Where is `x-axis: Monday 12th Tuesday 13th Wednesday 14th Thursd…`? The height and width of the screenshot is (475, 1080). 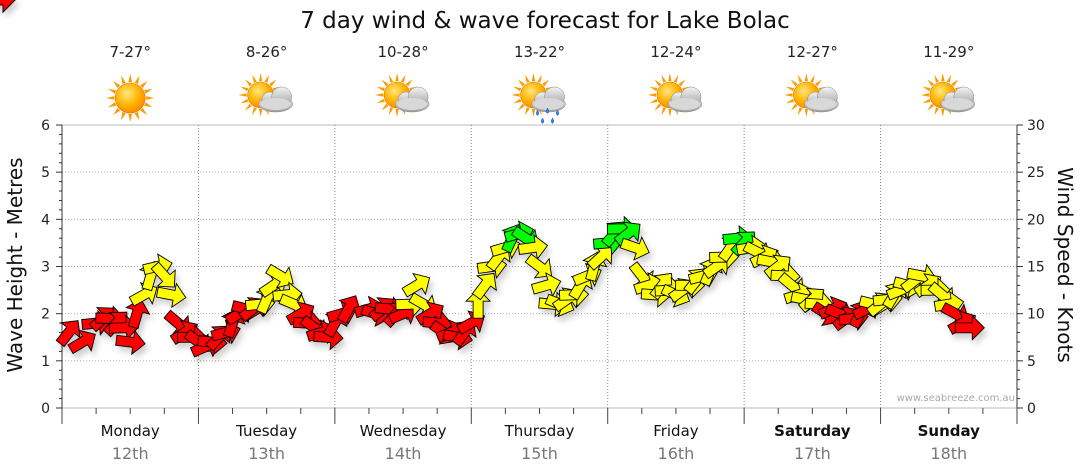 x-axis: Monday 12th Tuesday 13th Wednesday 14th Thursd… is located at coordinates (539, 435).